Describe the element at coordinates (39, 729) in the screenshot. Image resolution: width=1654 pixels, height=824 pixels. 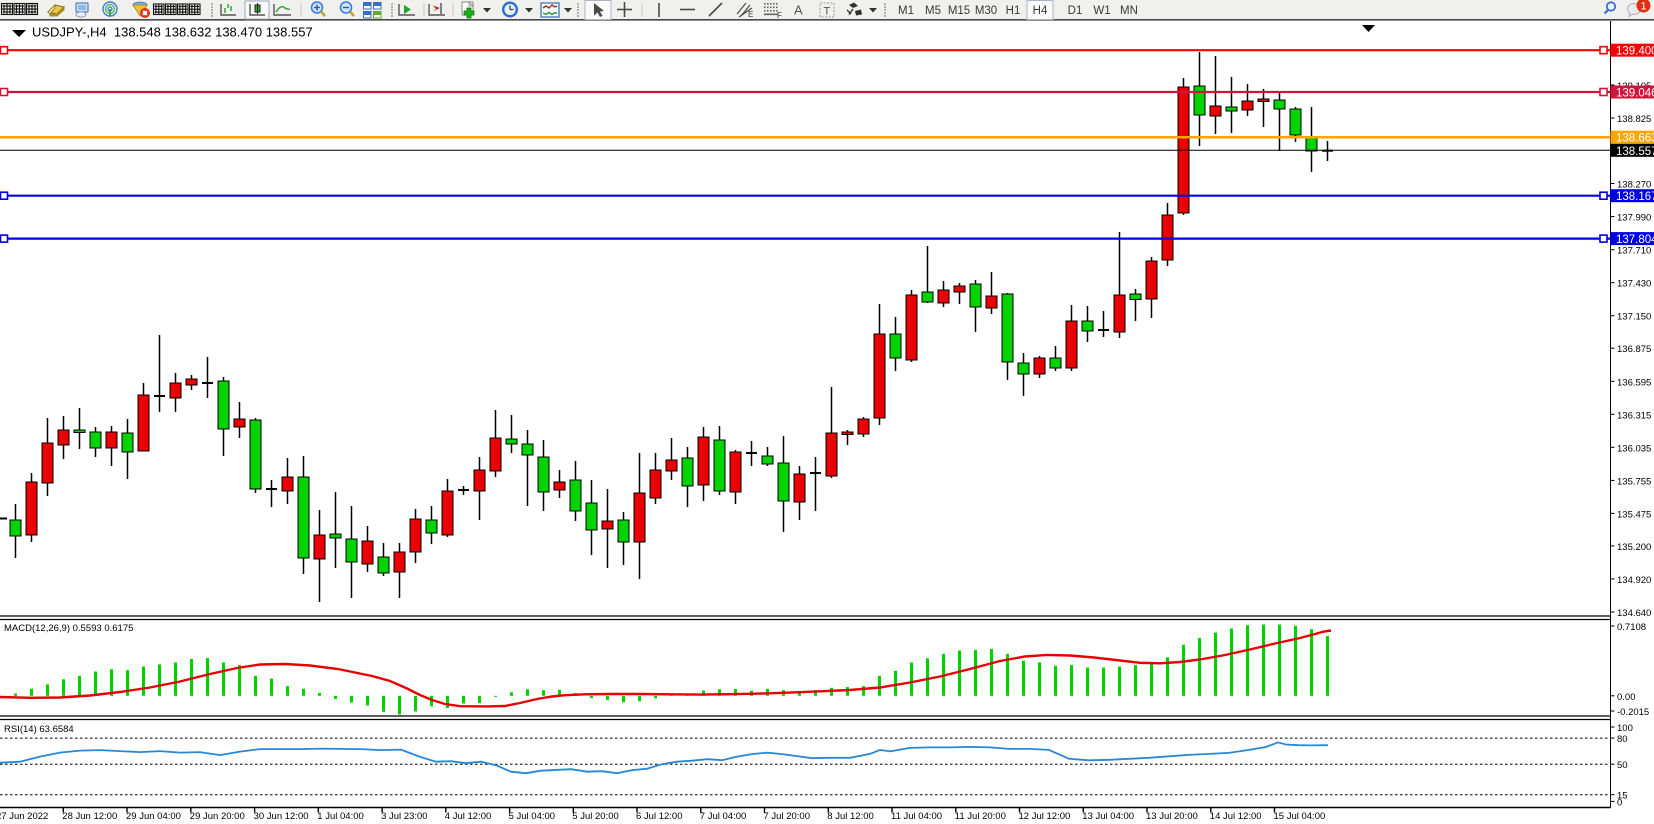
I see `svg-text: RSI(14) 63.6584` at that location.